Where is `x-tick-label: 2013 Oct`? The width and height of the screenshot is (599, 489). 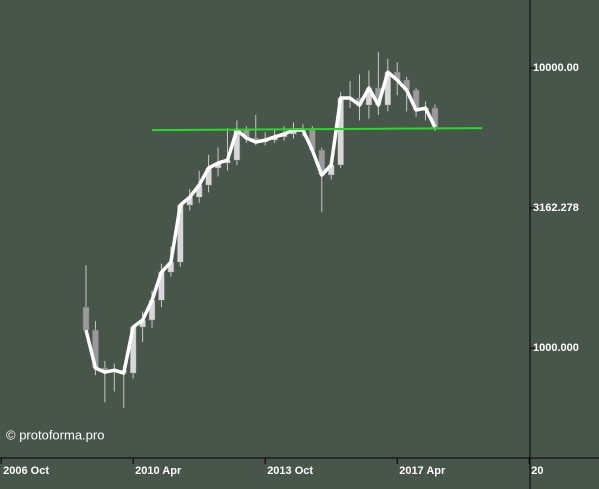 x-tick-label: 2013 Oct is located at coordinates (290, 471).